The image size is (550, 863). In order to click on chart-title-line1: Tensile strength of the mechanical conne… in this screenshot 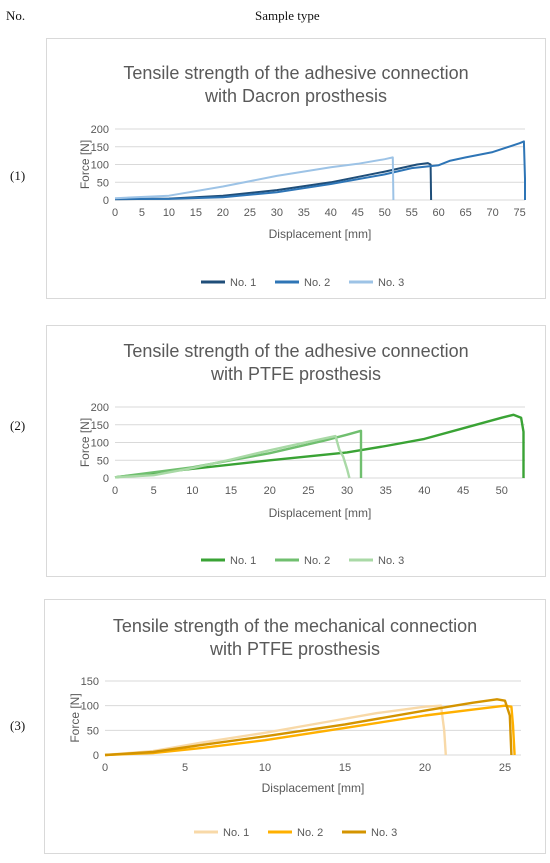, I will do `click(295, 626)`.